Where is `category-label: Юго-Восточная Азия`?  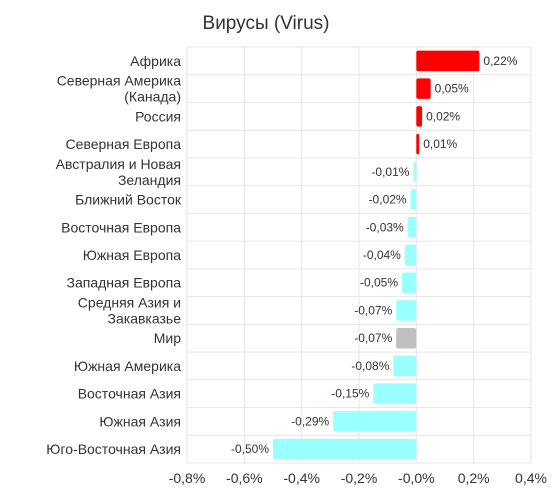
category-label: Юго-Восточная Азия is located at coordinates (113, 449).